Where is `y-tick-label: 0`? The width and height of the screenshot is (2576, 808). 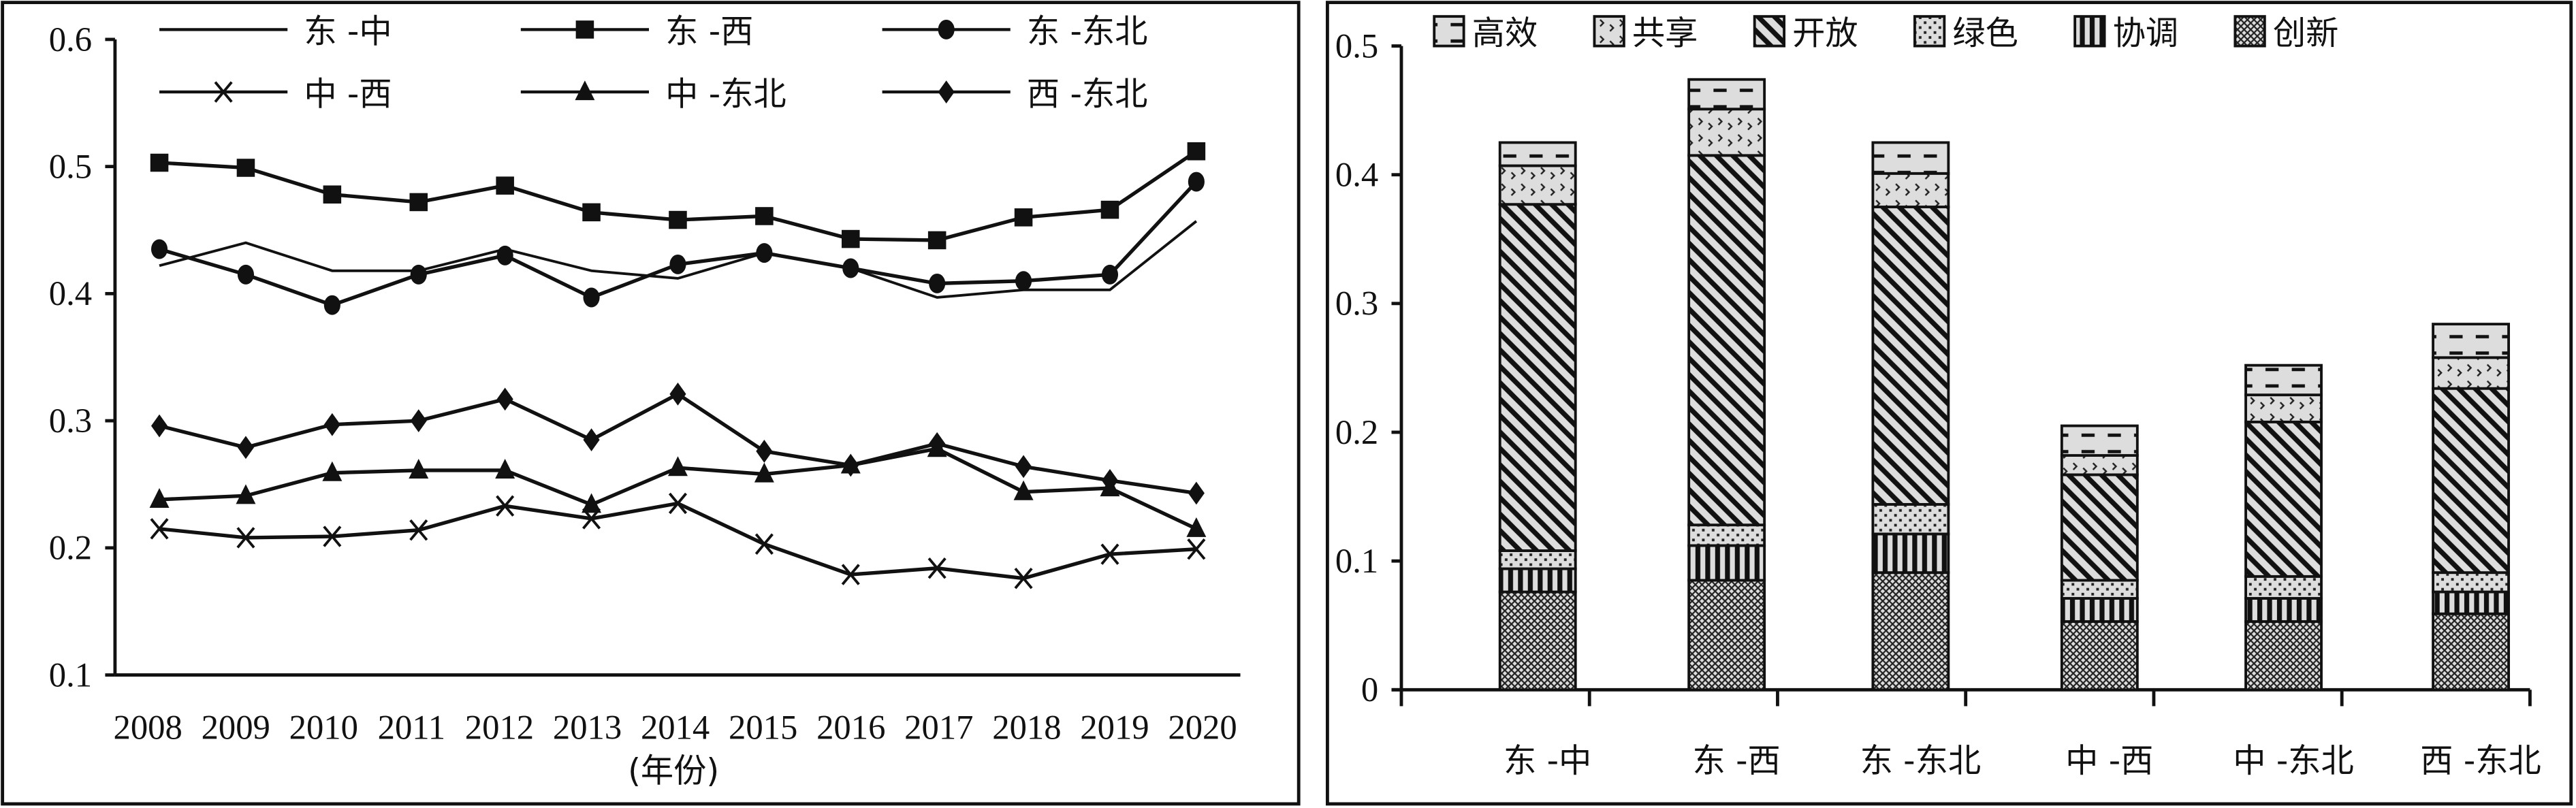 y-tick-label: 0 is located at coordinates (1369, 689).